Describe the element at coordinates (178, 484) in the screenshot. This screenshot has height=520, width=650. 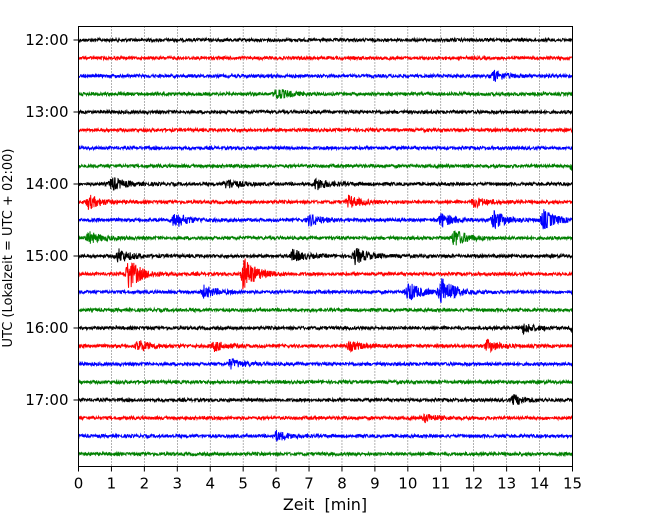
I see `x-tick-label: 3` at that location.